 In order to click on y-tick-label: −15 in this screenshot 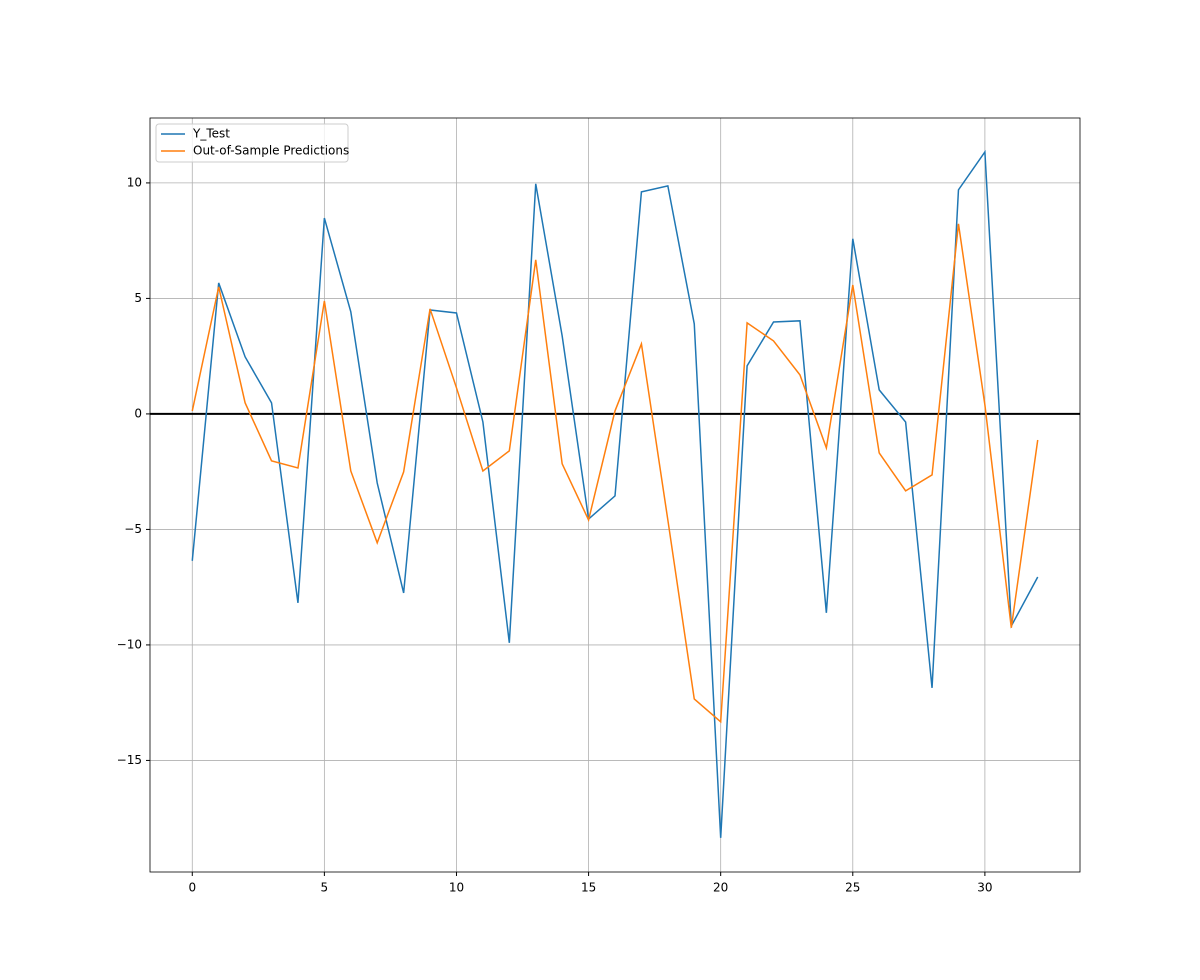, I will do `click(129, 760)`.